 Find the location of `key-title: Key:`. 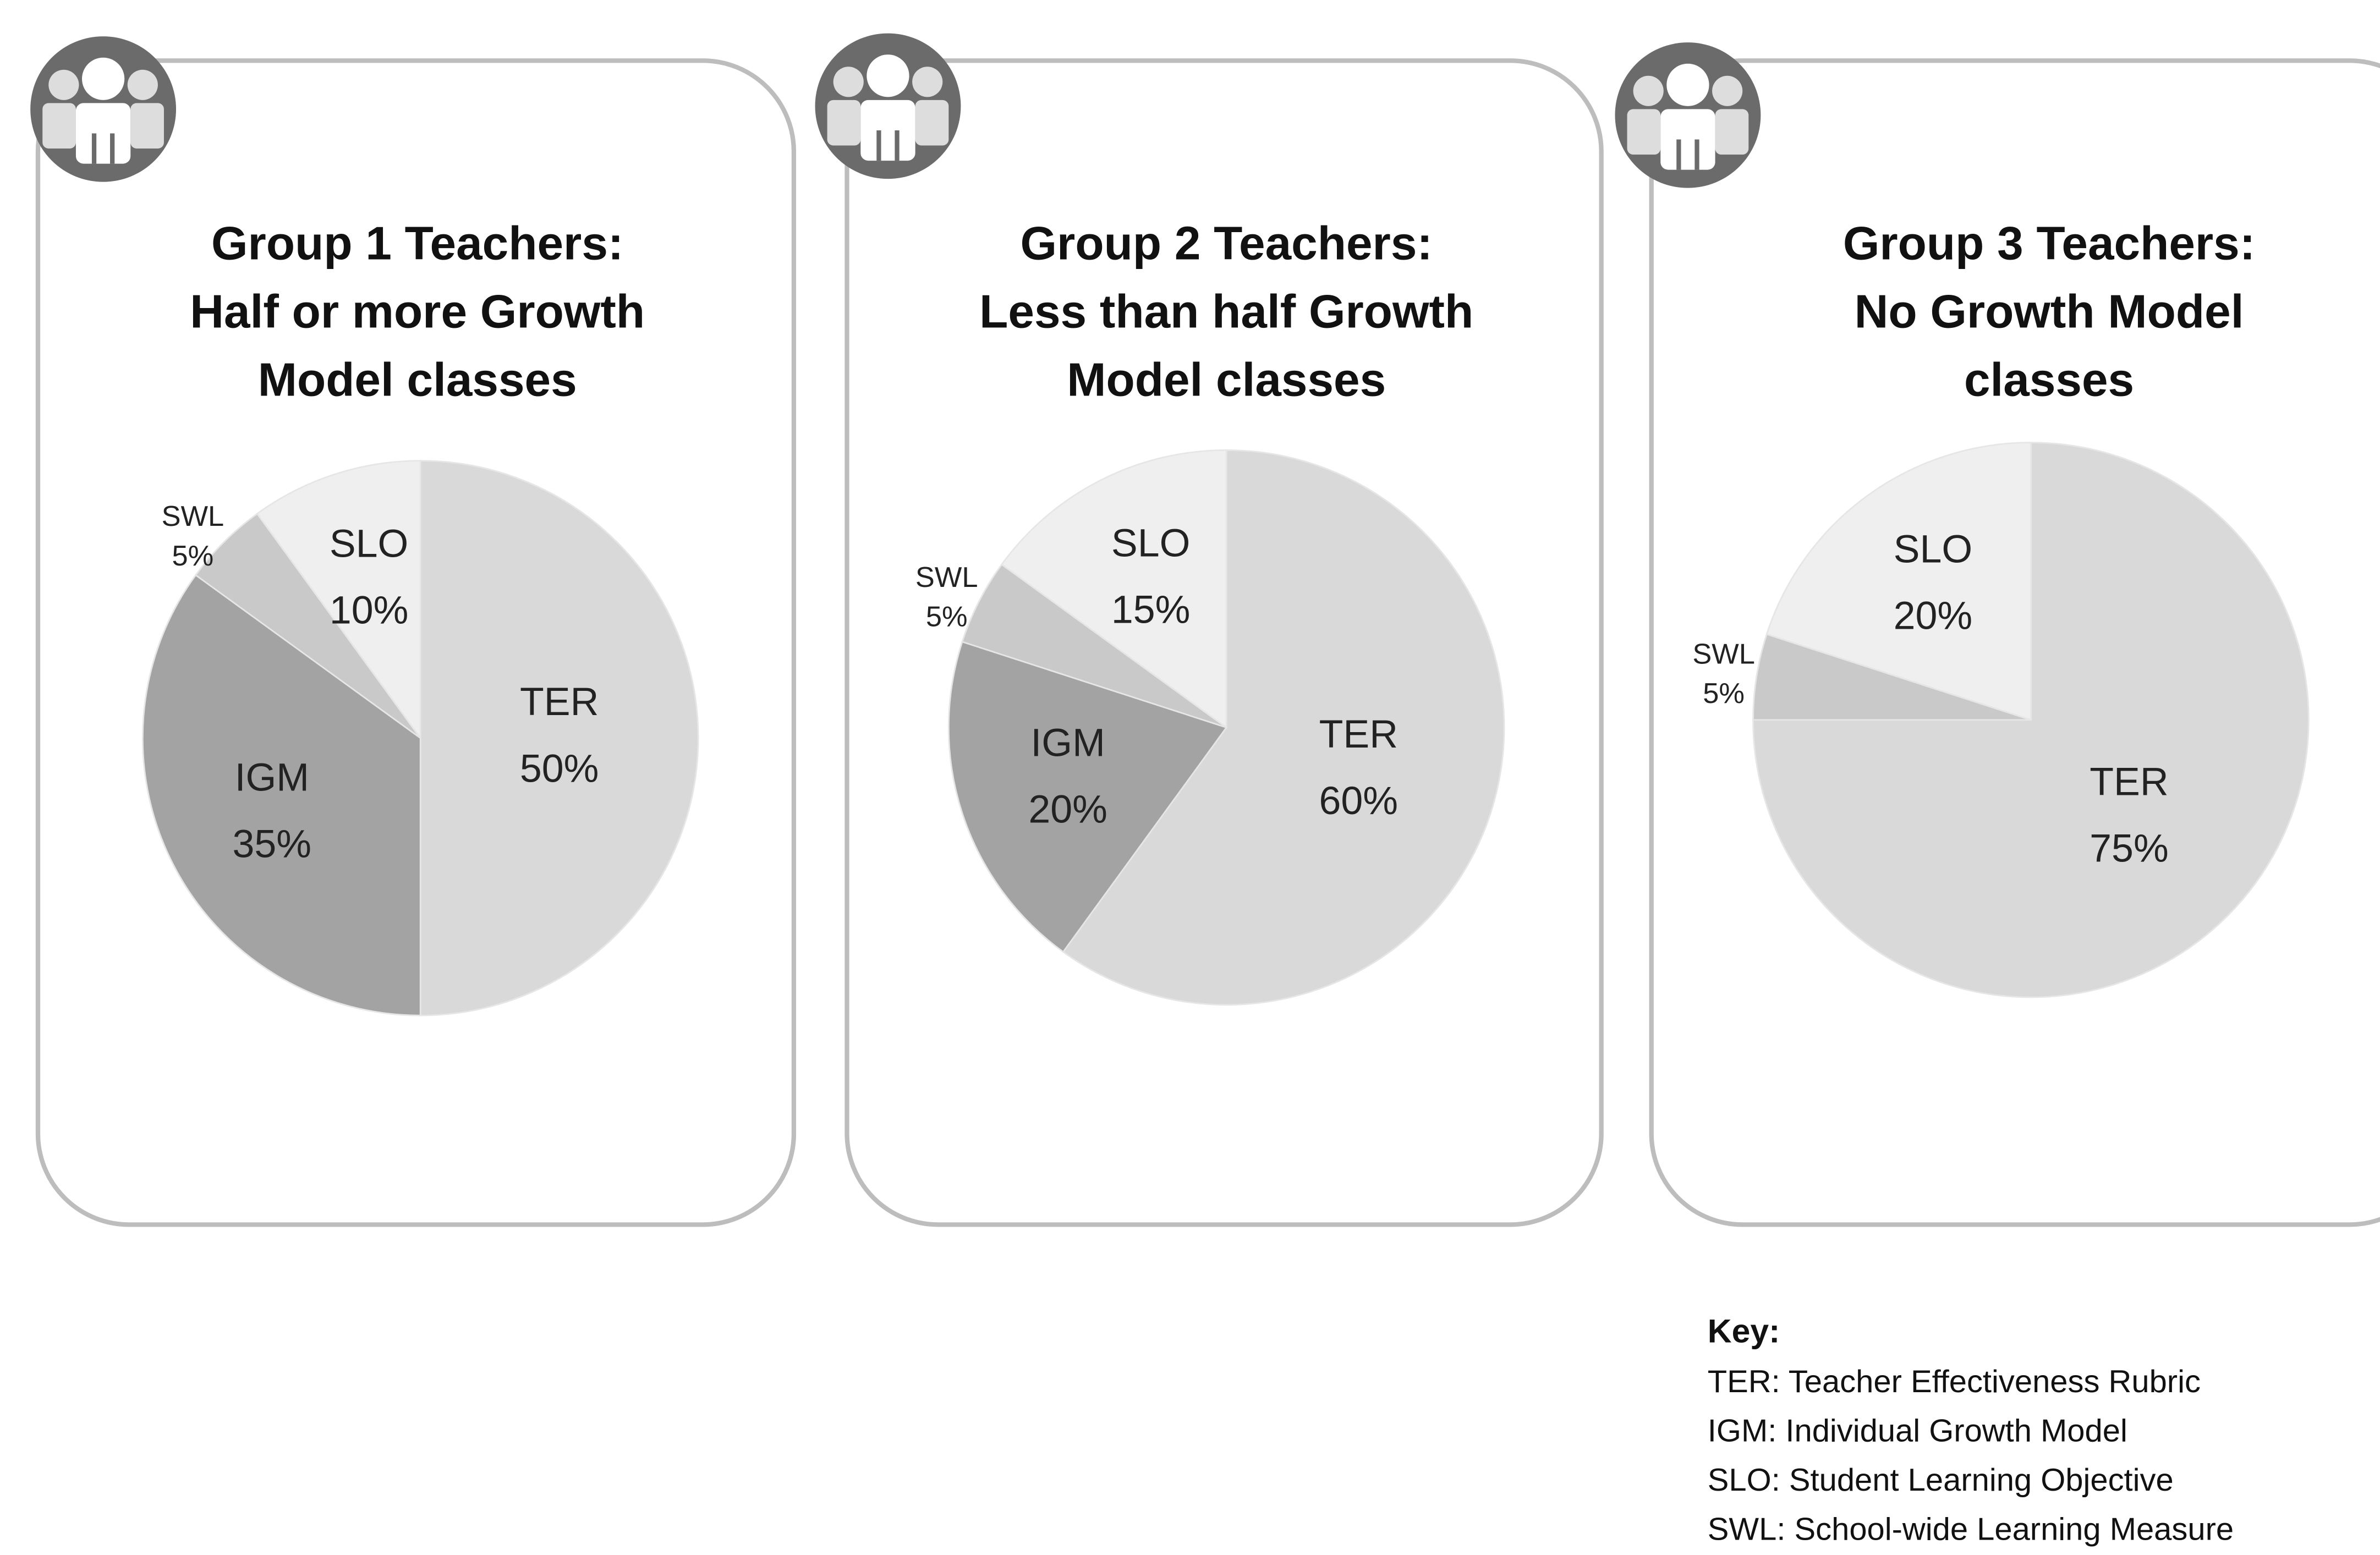

key-title: Key: is located at coordinates (1744, 1331).